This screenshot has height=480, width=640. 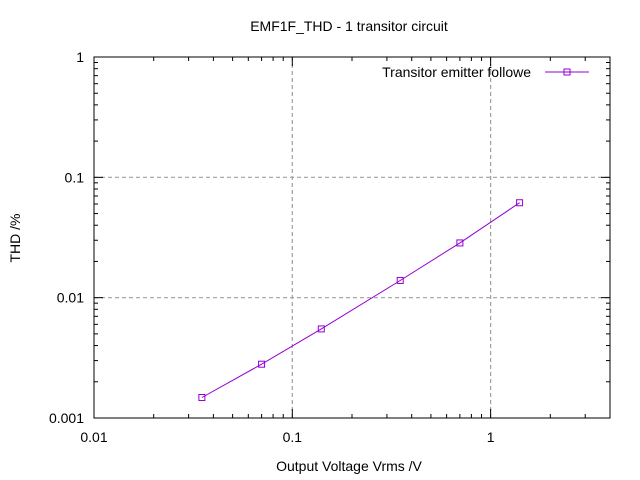 What do you see at coordinates (15, 238) in the screenshot?
I see `y-axis-label: THD /%` at bounding box center [15, 238].